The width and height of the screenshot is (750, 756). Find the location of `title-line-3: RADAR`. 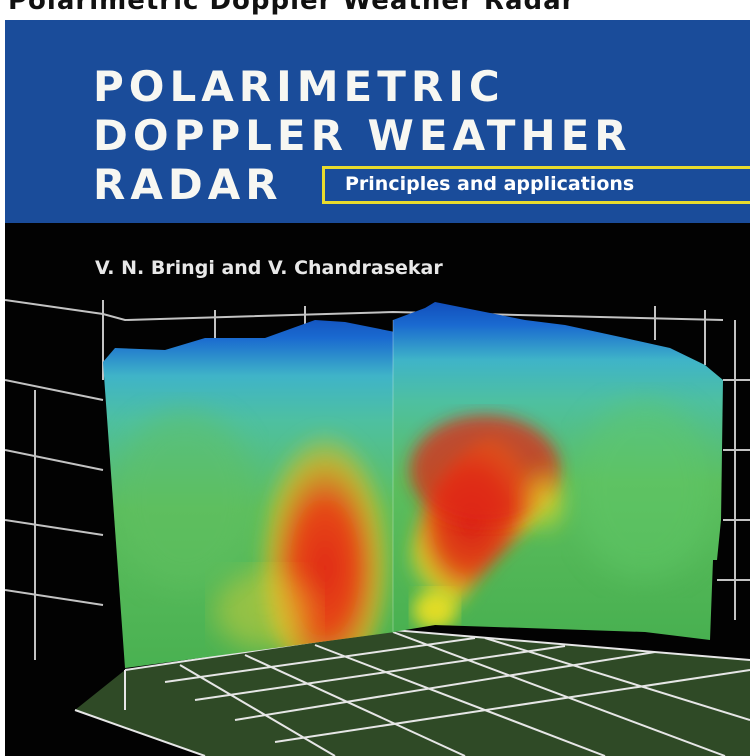

title-line-3: RADAR is located at coordinates (188, 184).